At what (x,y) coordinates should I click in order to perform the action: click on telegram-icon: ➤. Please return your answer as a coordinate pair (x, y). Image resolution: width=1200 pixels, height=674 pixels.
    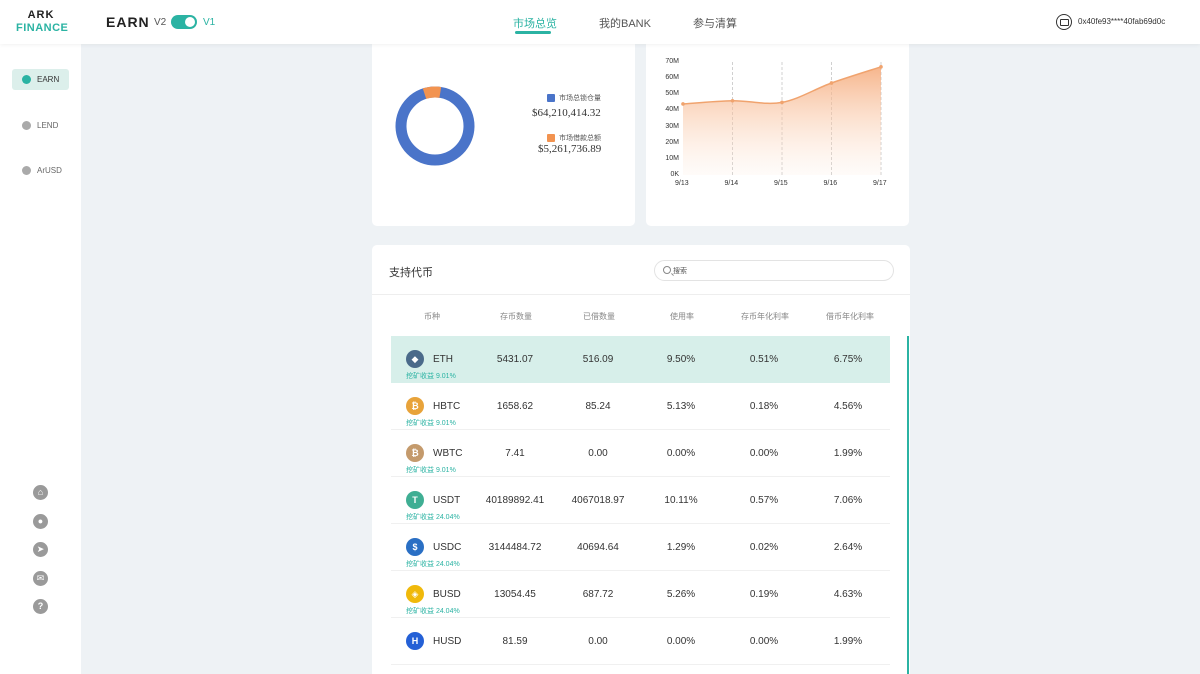
    Looking at the image, I should click on (40, 549).